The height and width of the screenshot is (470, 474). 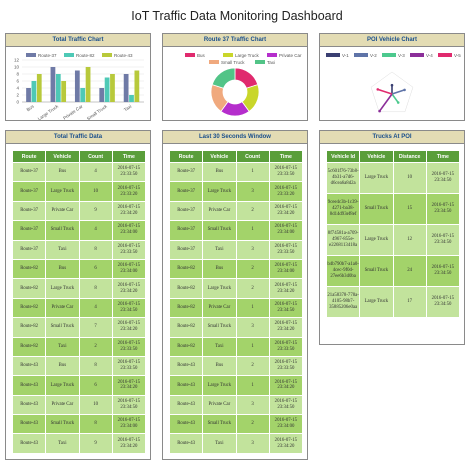 What do you see at coordinates (17, 60) in the screenshot?
I see `y-tick-label: 12` at bounding box center [17, 60].